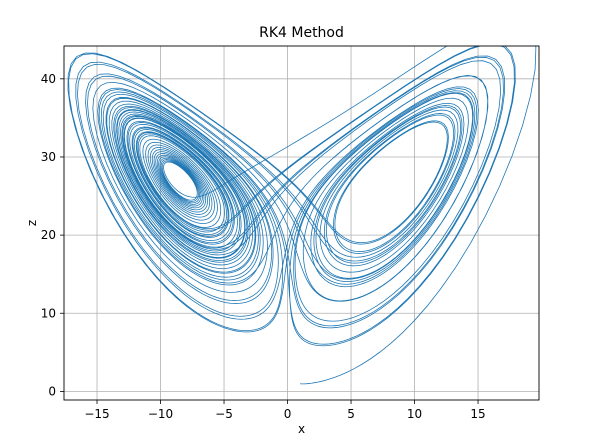 Image resolution: width=591 pixels, height=441 pixels. Describe the element at coordinates (96, 414) in the screenshot. I see `x-tick-label: −15` at that location.